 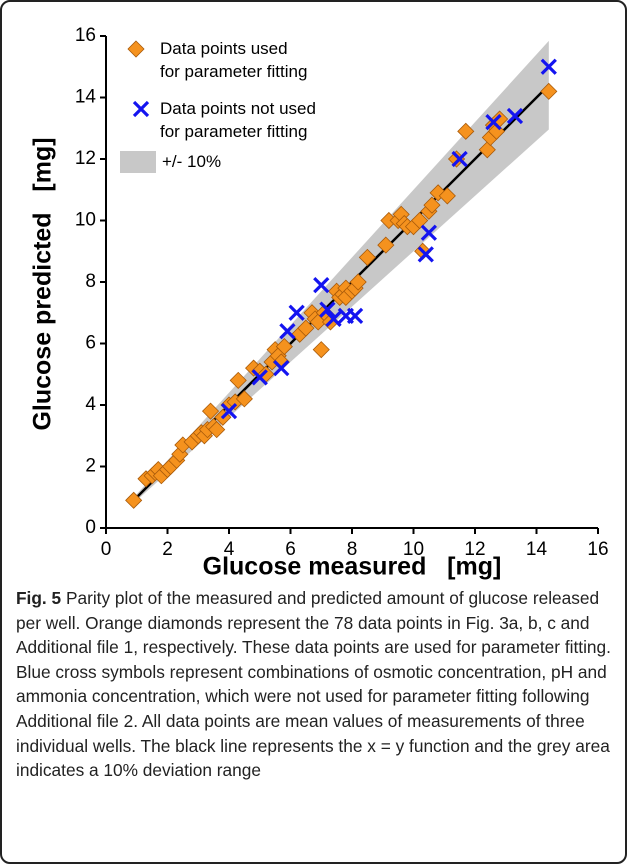 I want to click on x-tick-label: 16, so click(x=597, y=549).